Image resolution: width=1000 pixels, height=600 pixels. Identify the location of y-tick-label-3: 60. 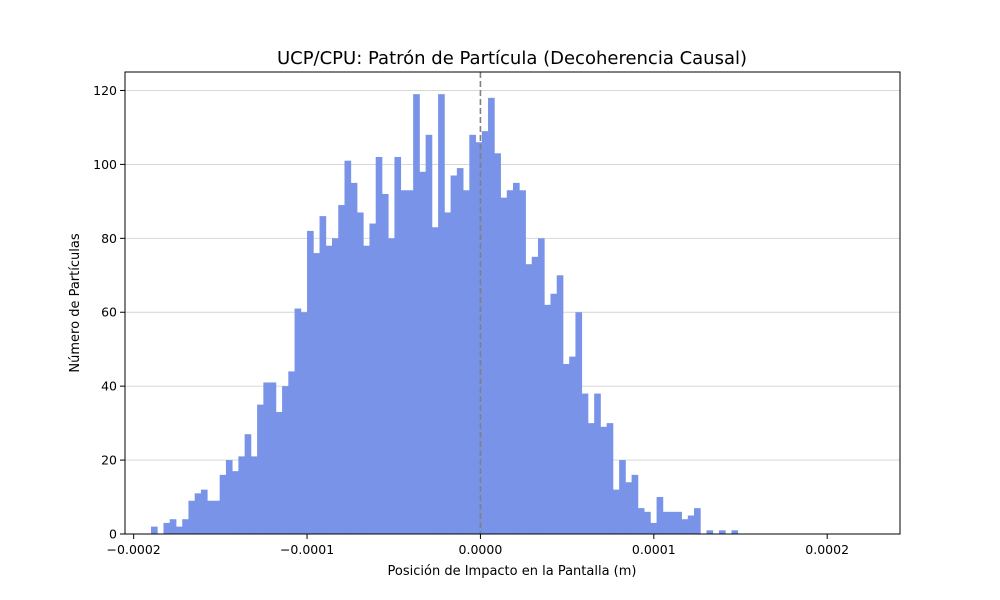
(109, 312).